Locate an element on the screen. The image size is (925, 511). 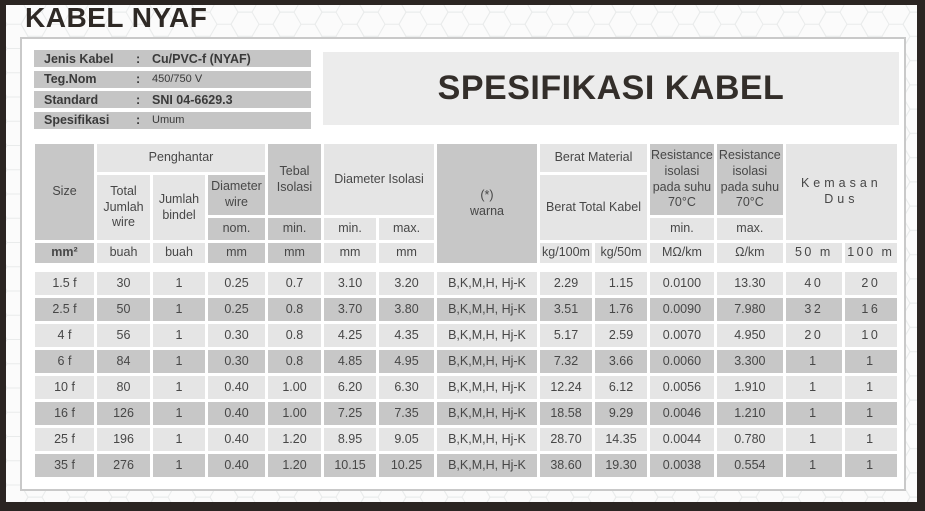
header-diameter-isolasi: Diameter Isolasi is located at coordinates (379, 179).